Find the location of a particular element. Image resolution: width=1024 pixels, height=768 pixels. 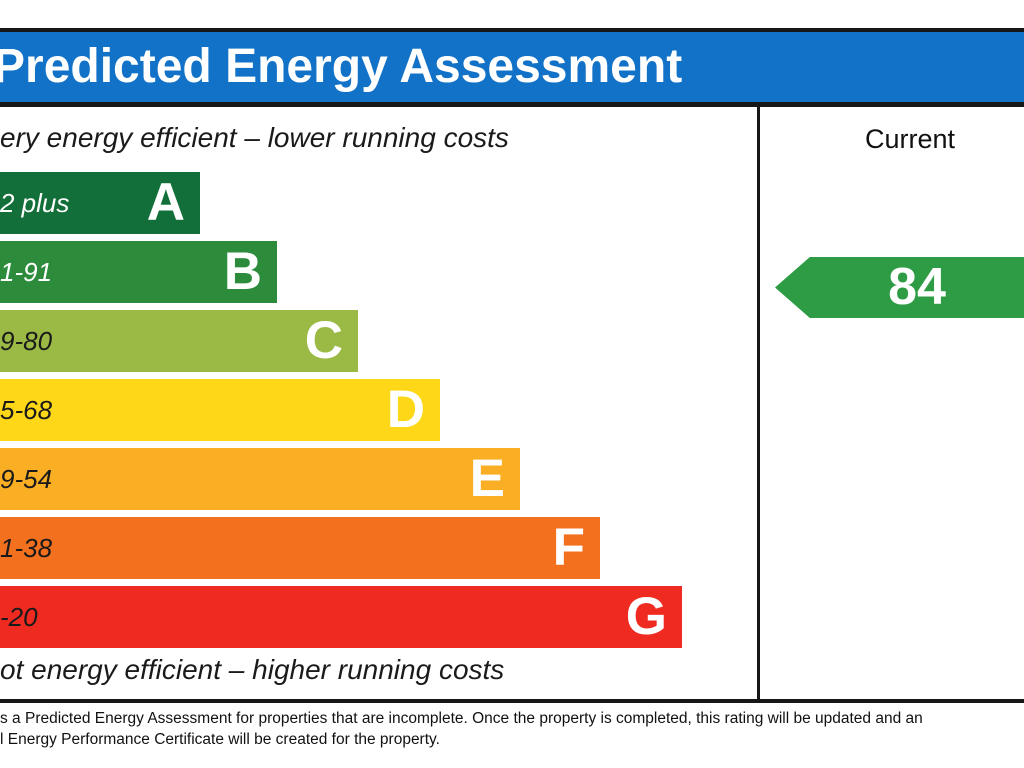

band-letter: A is located at coordinates (165, 202).